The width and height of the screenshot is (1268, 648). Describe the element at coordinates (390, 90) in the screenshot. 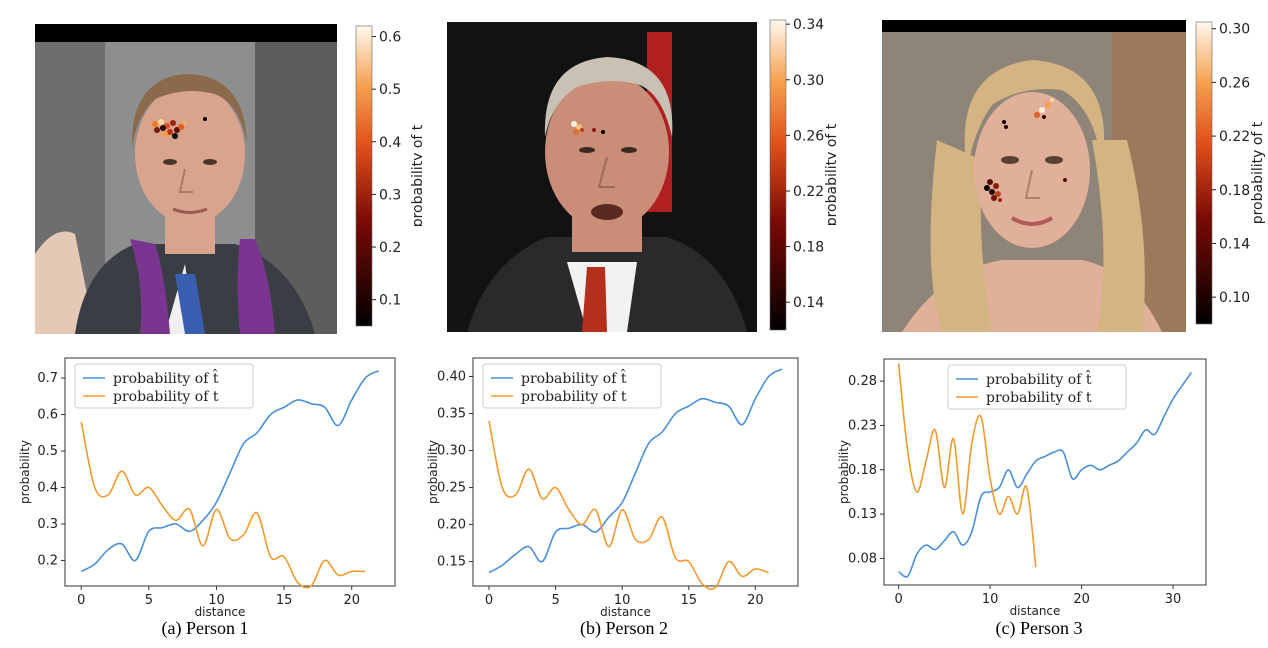

I see `colorbar-tick-label: 0.5` at that location.